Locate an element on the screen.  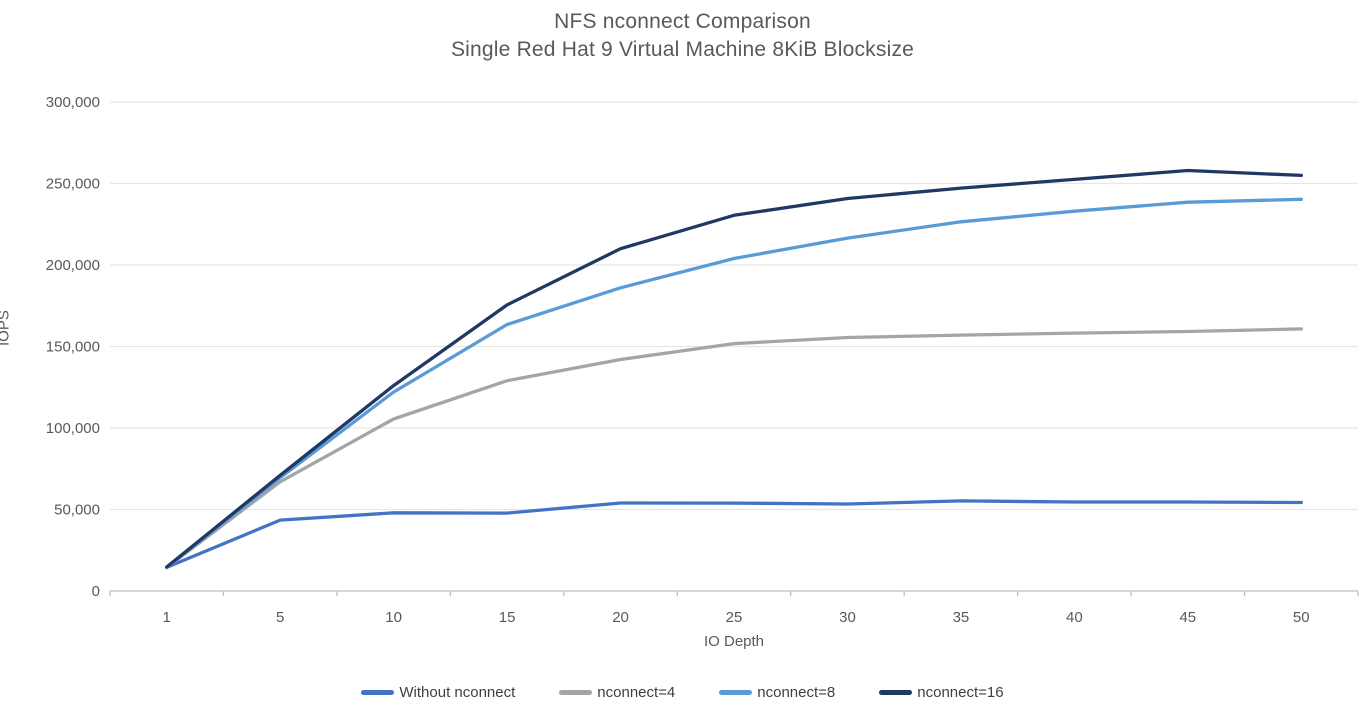
legend-item: nconnect=8 is located at coordinates (777, 692).